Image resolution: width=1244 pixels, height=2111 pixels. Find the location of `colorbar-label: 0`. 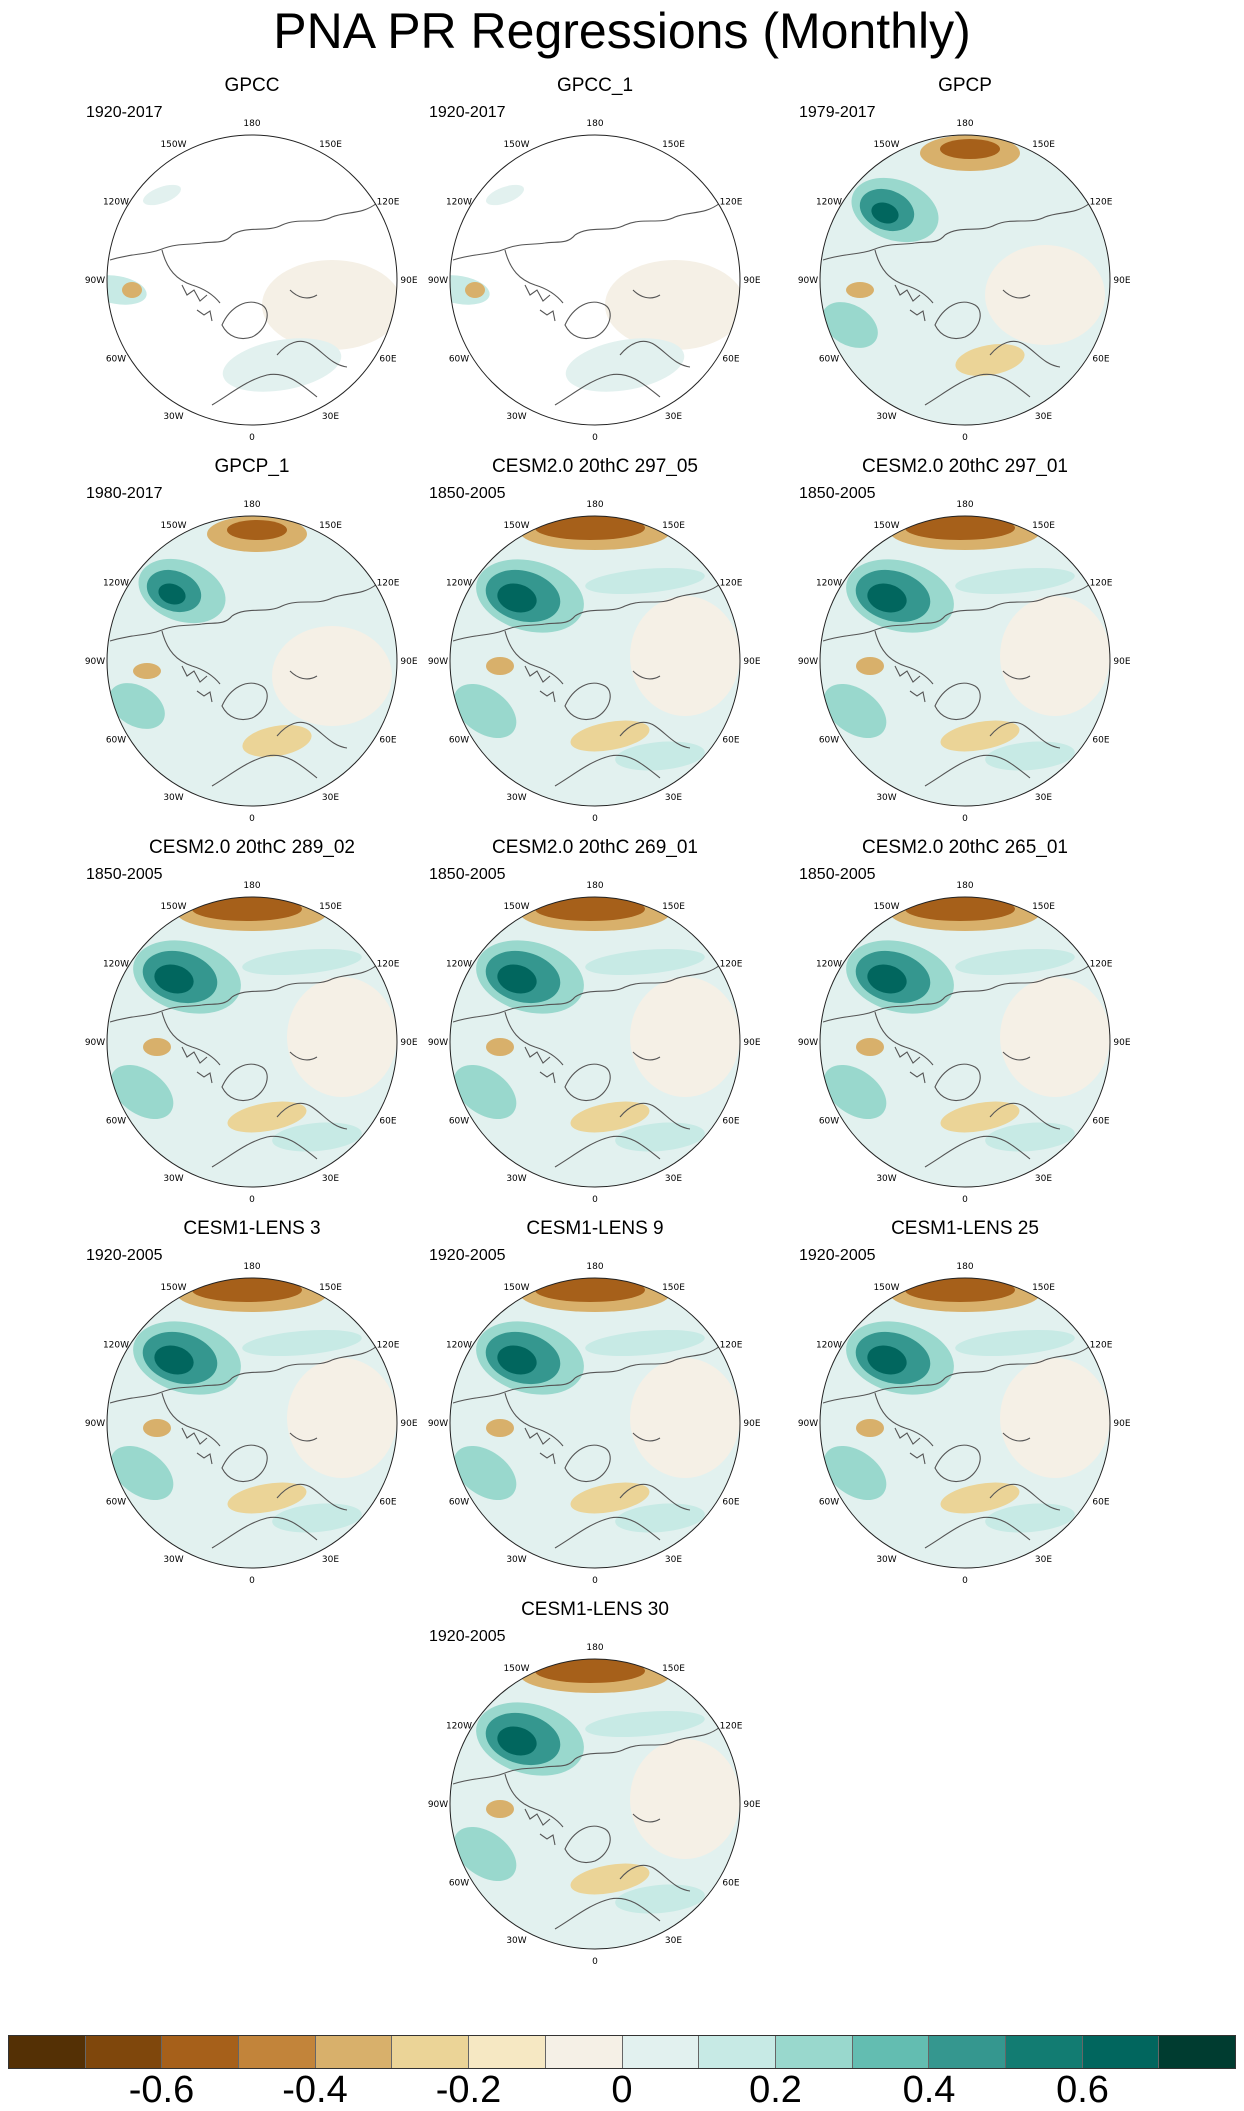

colorbar-label: 0 is located at coordinates (622, 2090).